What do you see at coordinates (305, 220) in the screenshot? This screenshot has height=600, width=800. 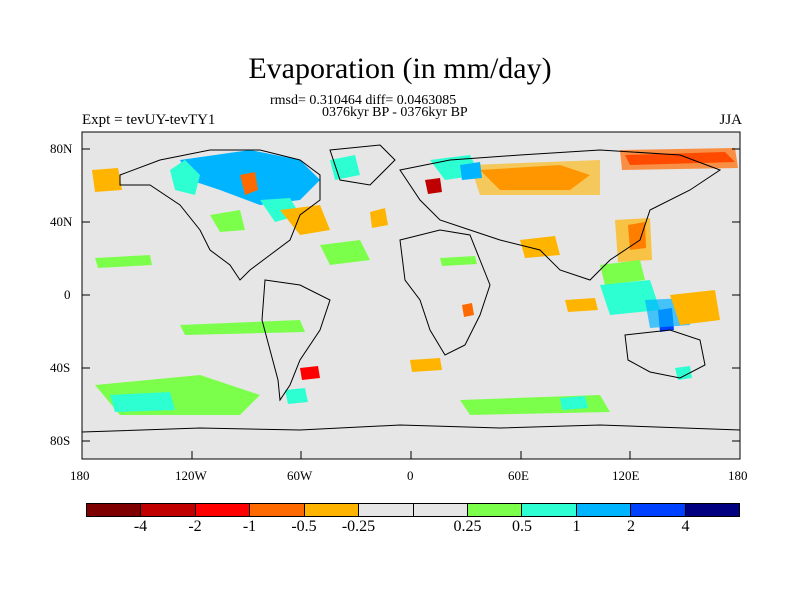 I see `anomaly-us-yellow` at bounding box center [305, 220].